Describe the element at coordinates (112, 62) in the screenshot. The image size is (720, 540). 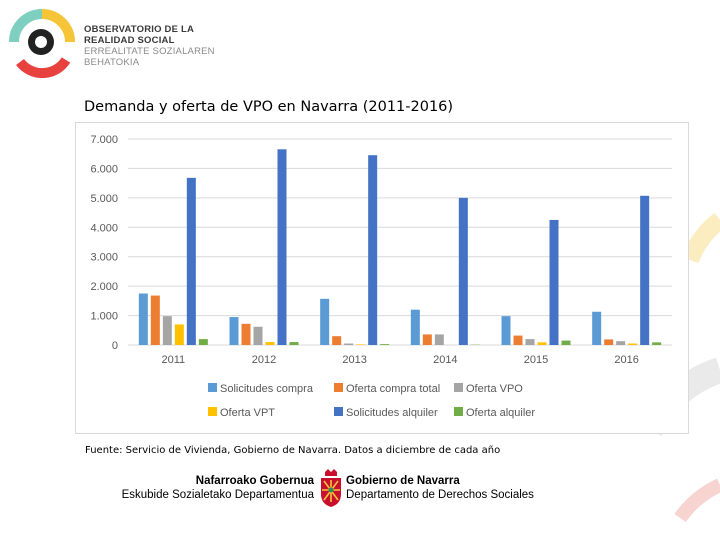
I see `org-line-4: BEHATOKIA` at that location.